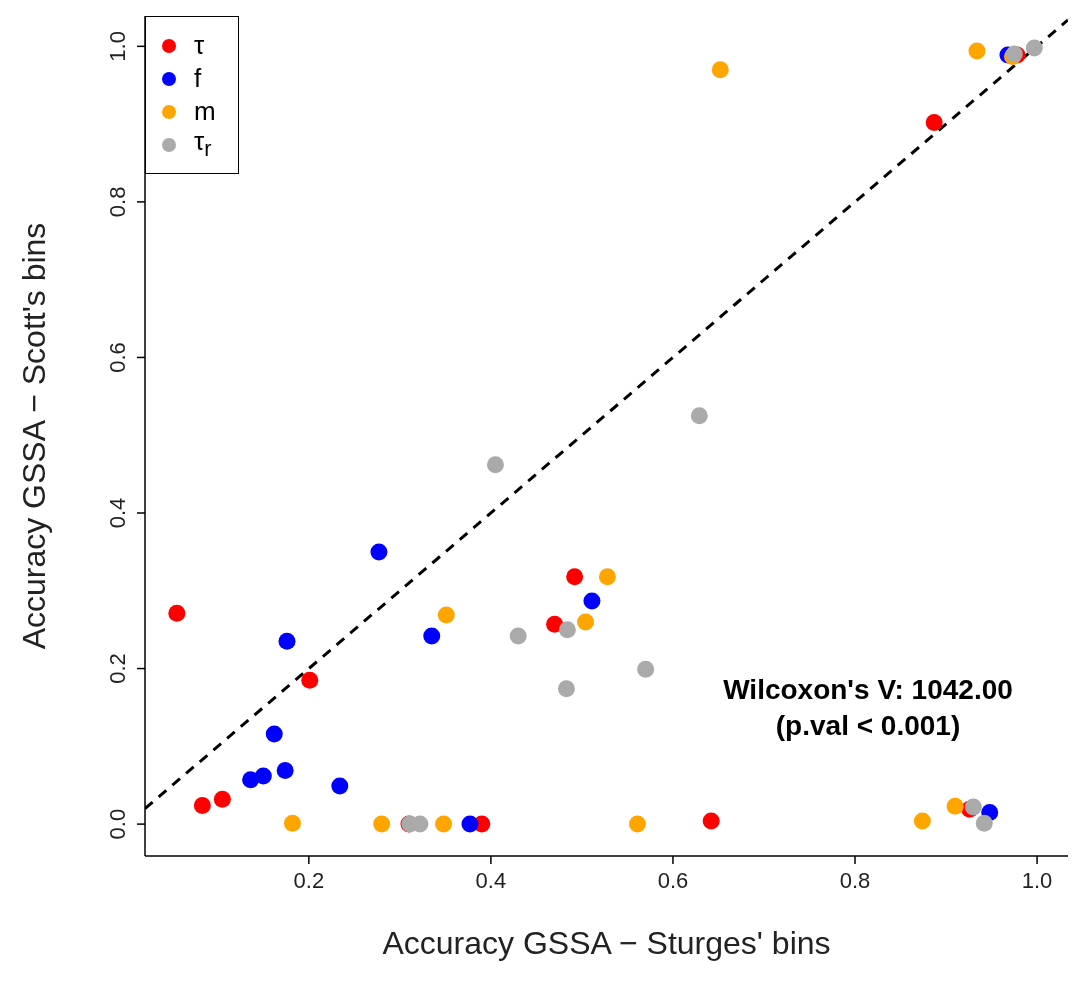  I want to click on legend-label: τ$_{r}$, so click(203, 144).